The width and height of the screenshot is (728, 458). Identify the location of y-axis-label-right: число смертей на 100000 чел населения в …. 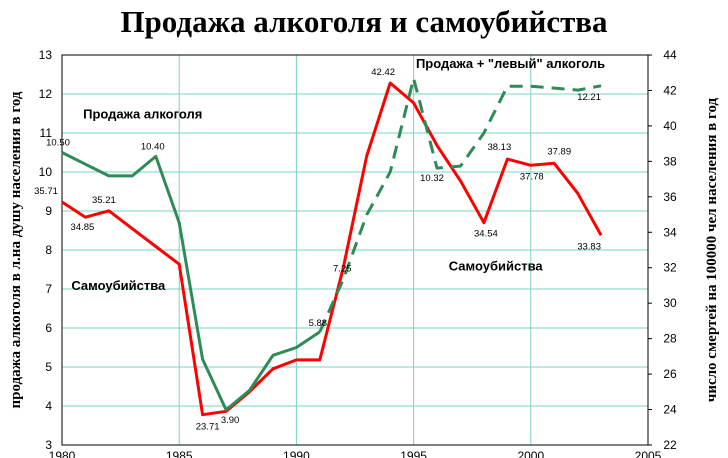
(712, 249).